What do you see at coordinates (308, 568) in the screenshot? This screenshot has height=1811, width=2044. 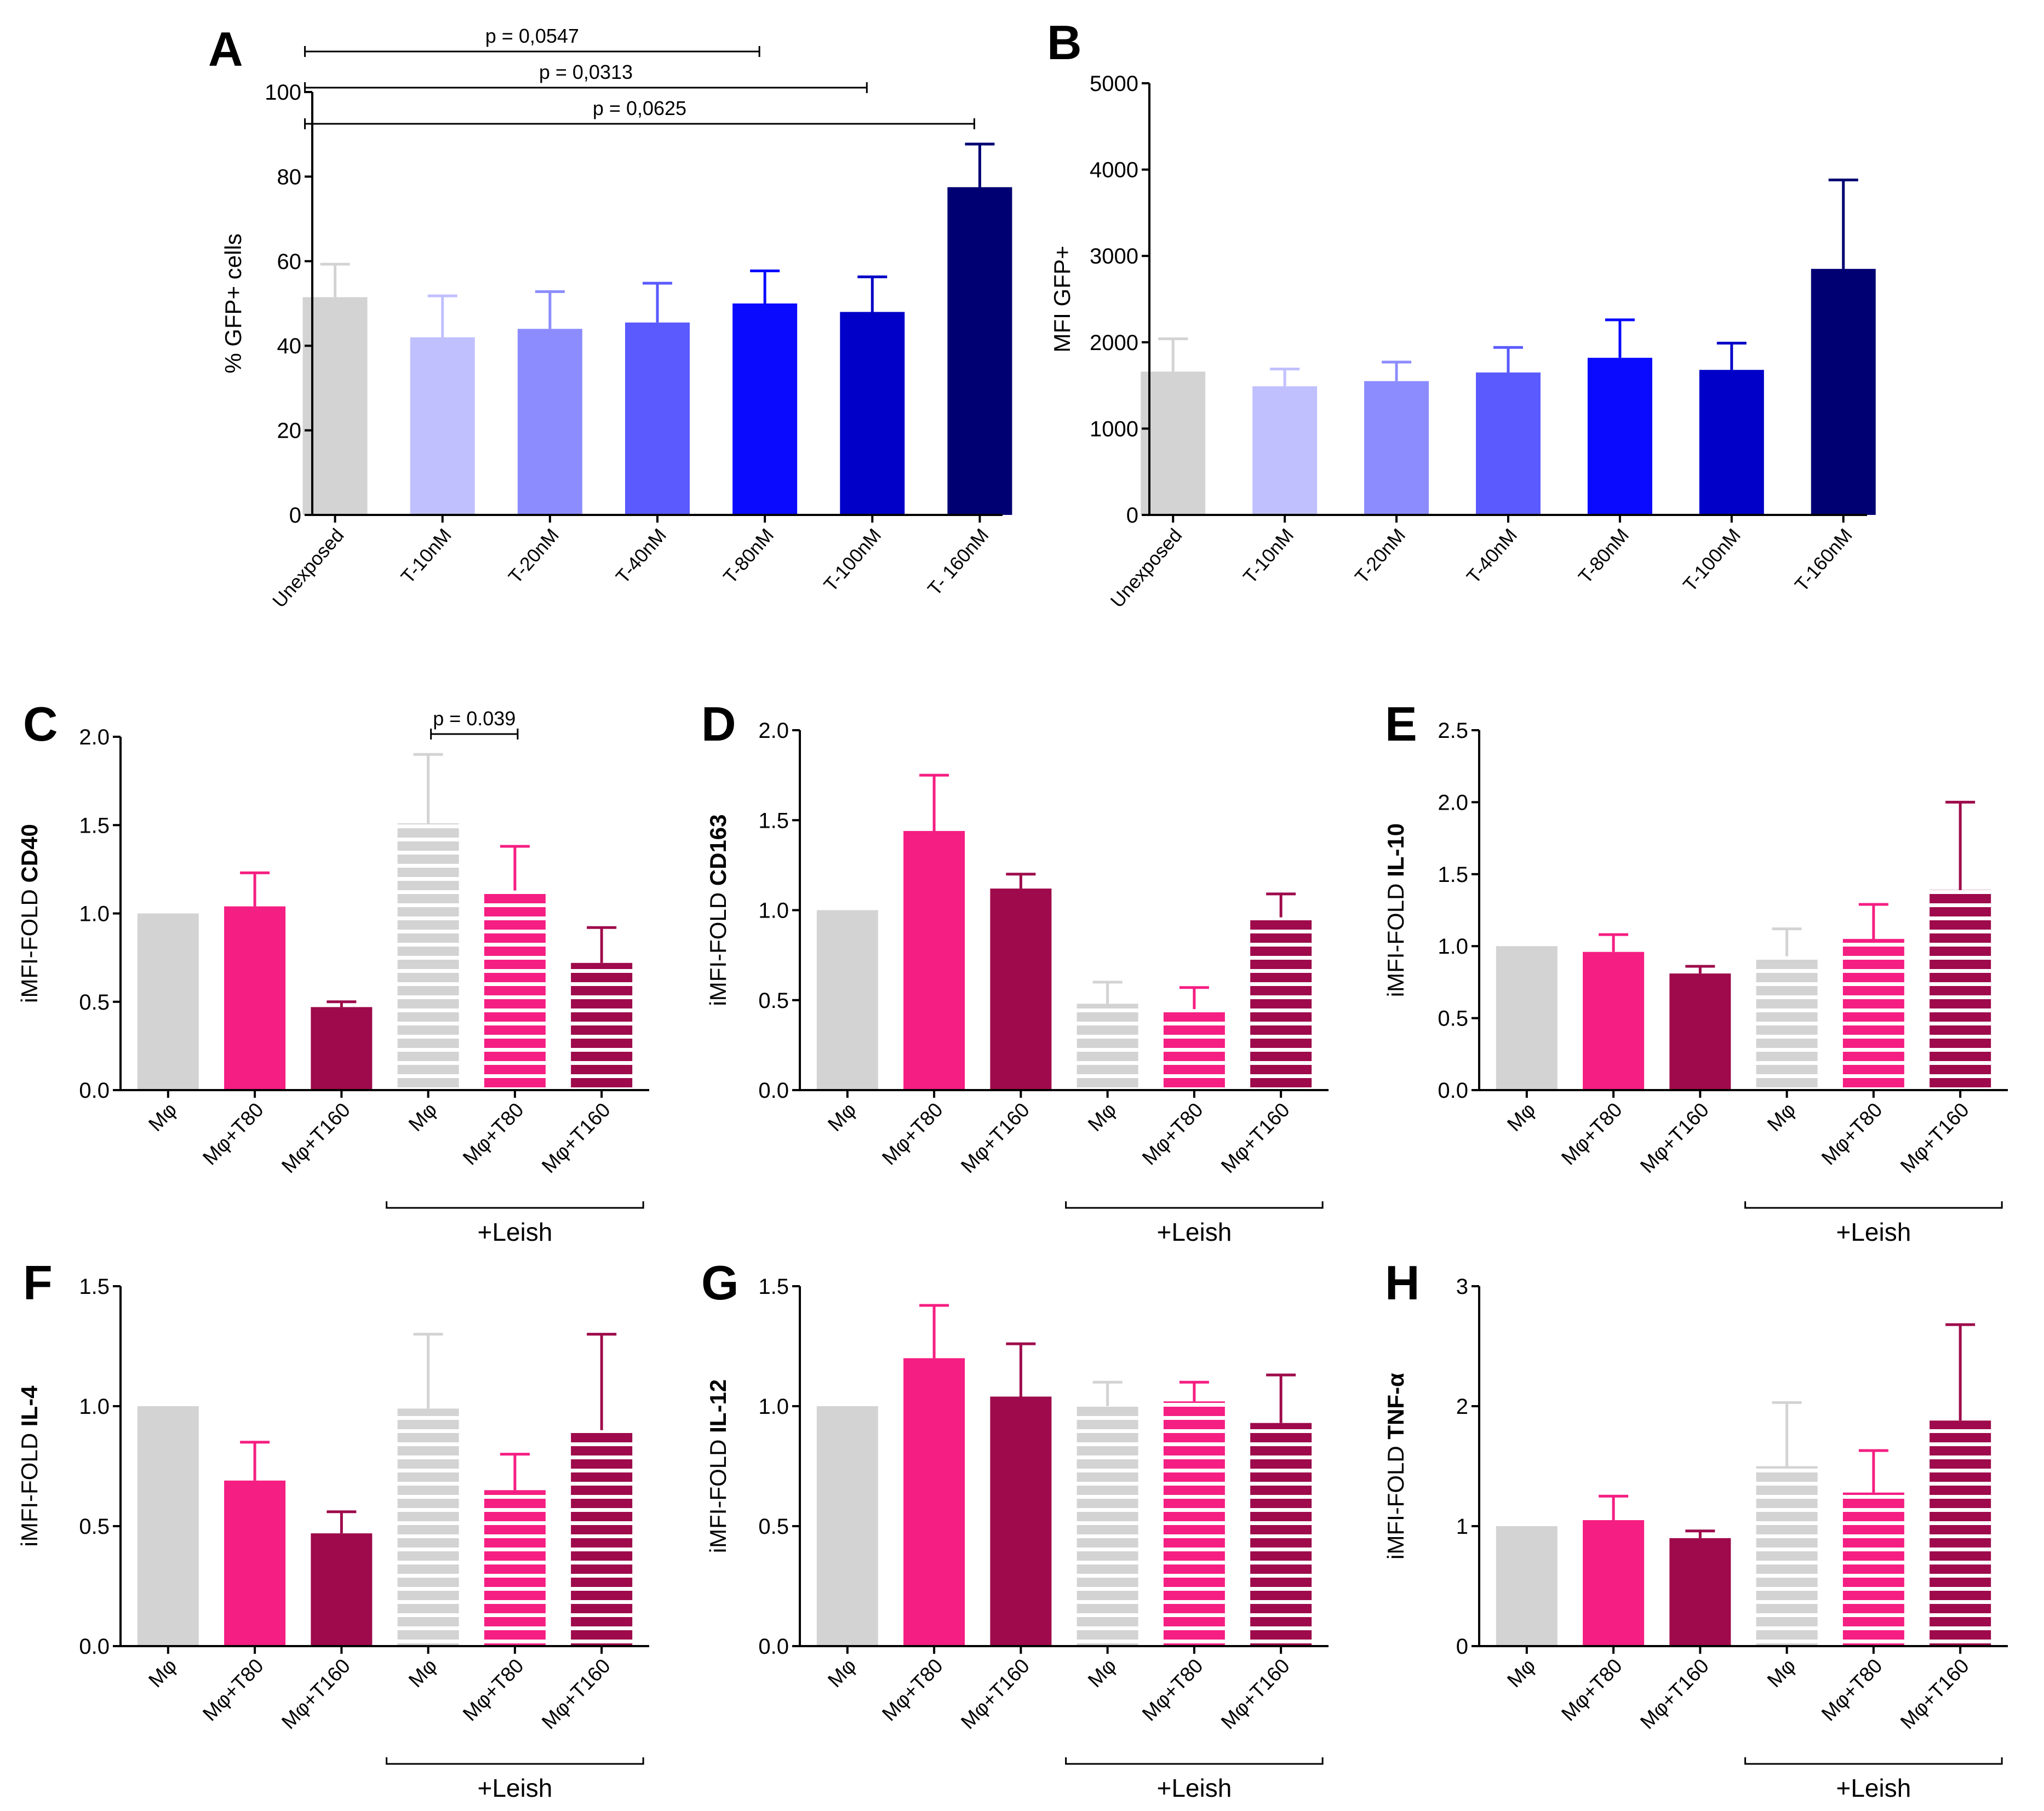 I see `x-tick-label: Unexposed` at bounding box center [308, 568].